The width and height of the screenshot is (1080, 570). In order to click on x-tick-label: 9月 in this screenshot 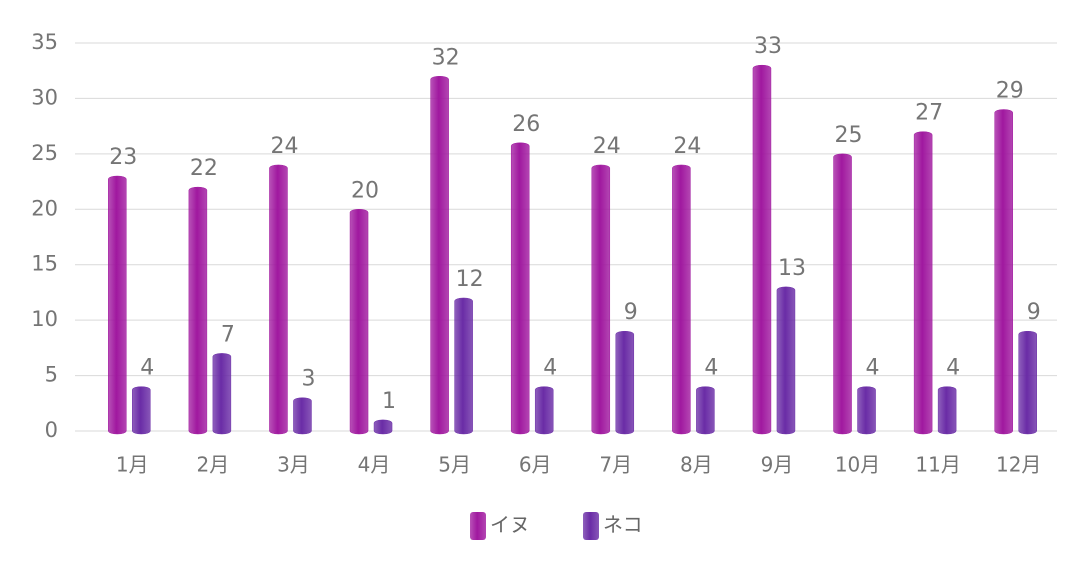, I will do `click(777, 465)`.